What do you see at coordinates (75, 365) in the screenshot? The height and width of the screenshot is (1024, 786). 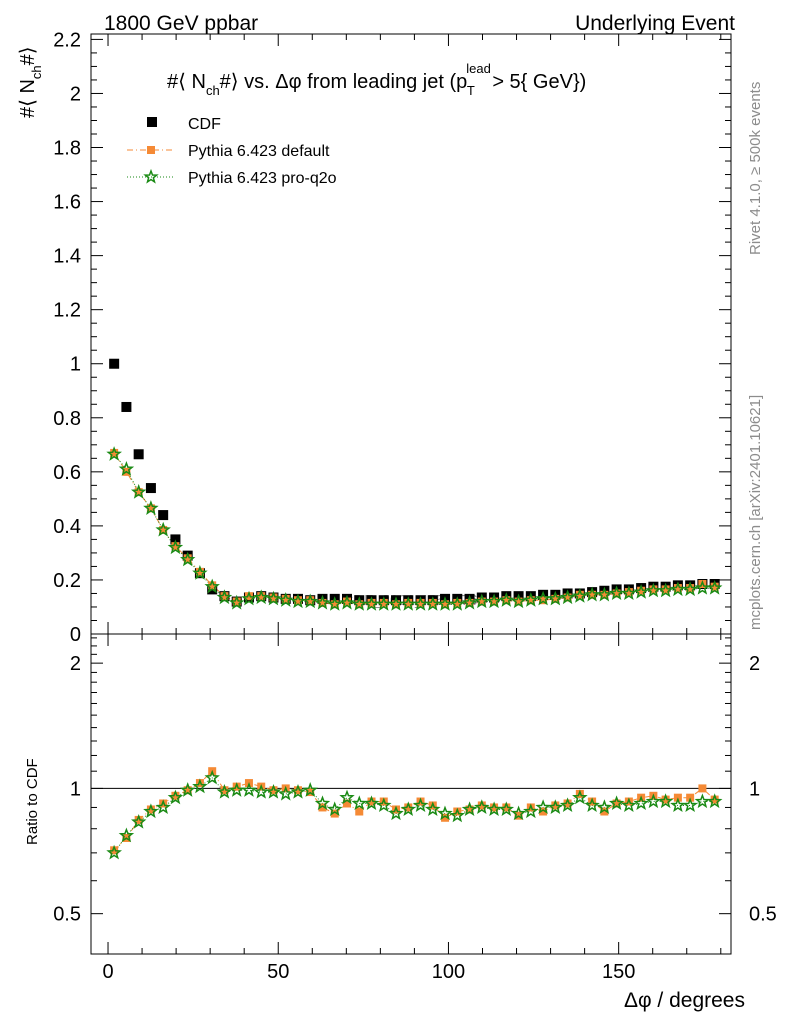 I see `main-y-tick-label: 1` at bounding box center [75, 365].